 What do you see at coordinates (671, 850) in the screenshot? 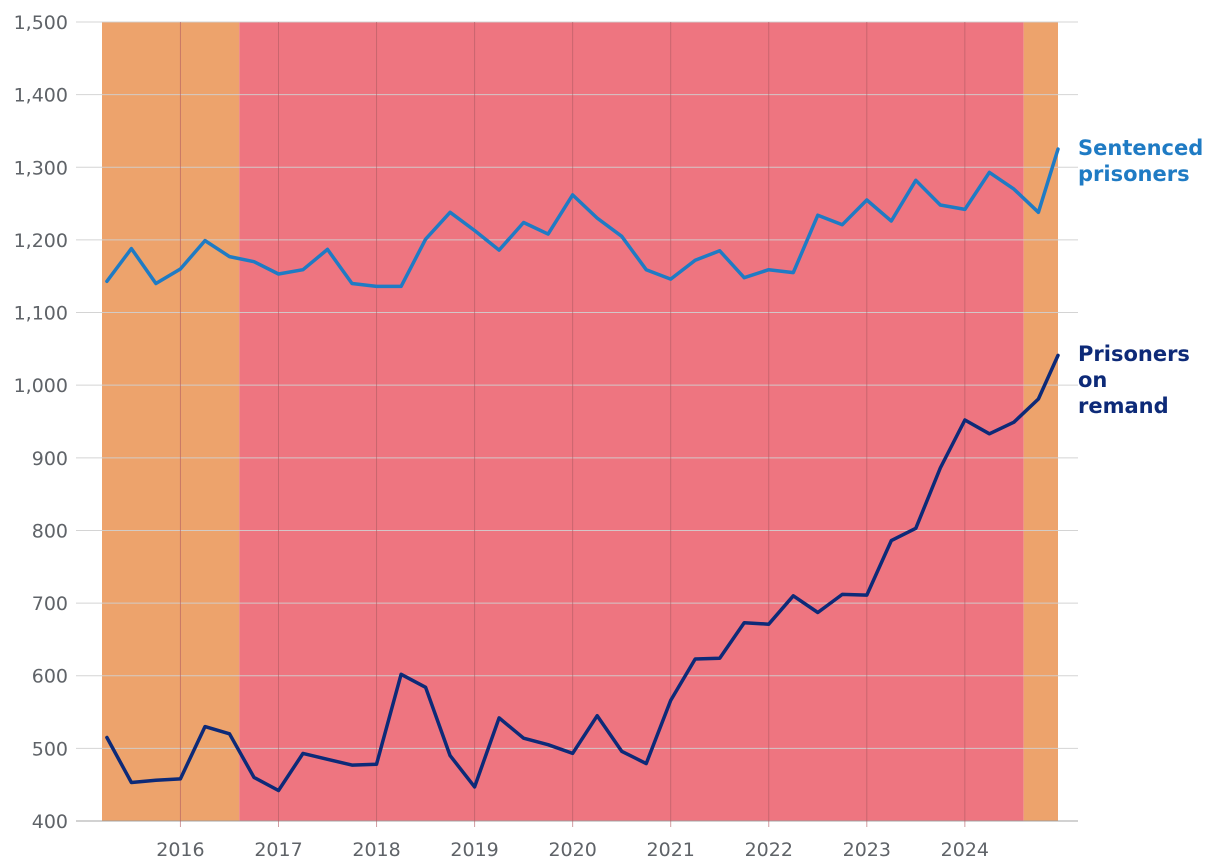
I see `x-tick-label: 2021` at bounding box center [671, 850].